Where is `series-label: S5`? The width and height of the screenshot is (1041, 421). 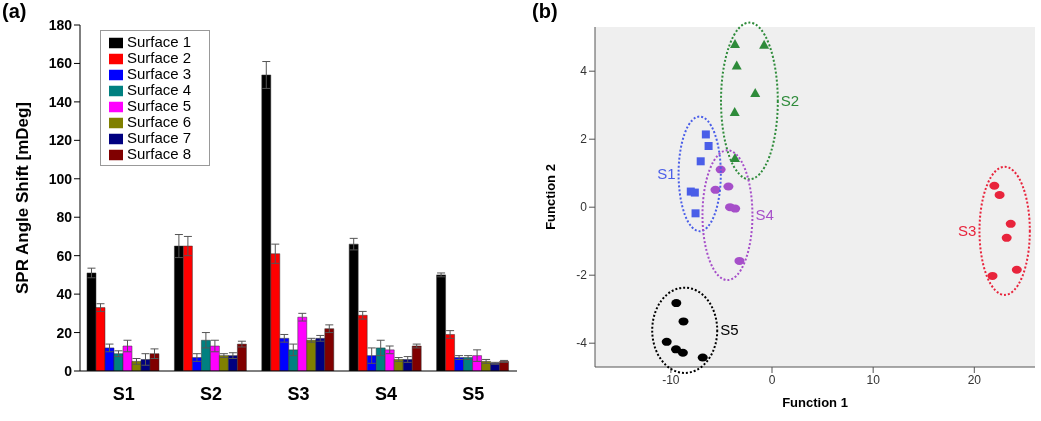
series-label: S5 is located at coordinates (729, 330).